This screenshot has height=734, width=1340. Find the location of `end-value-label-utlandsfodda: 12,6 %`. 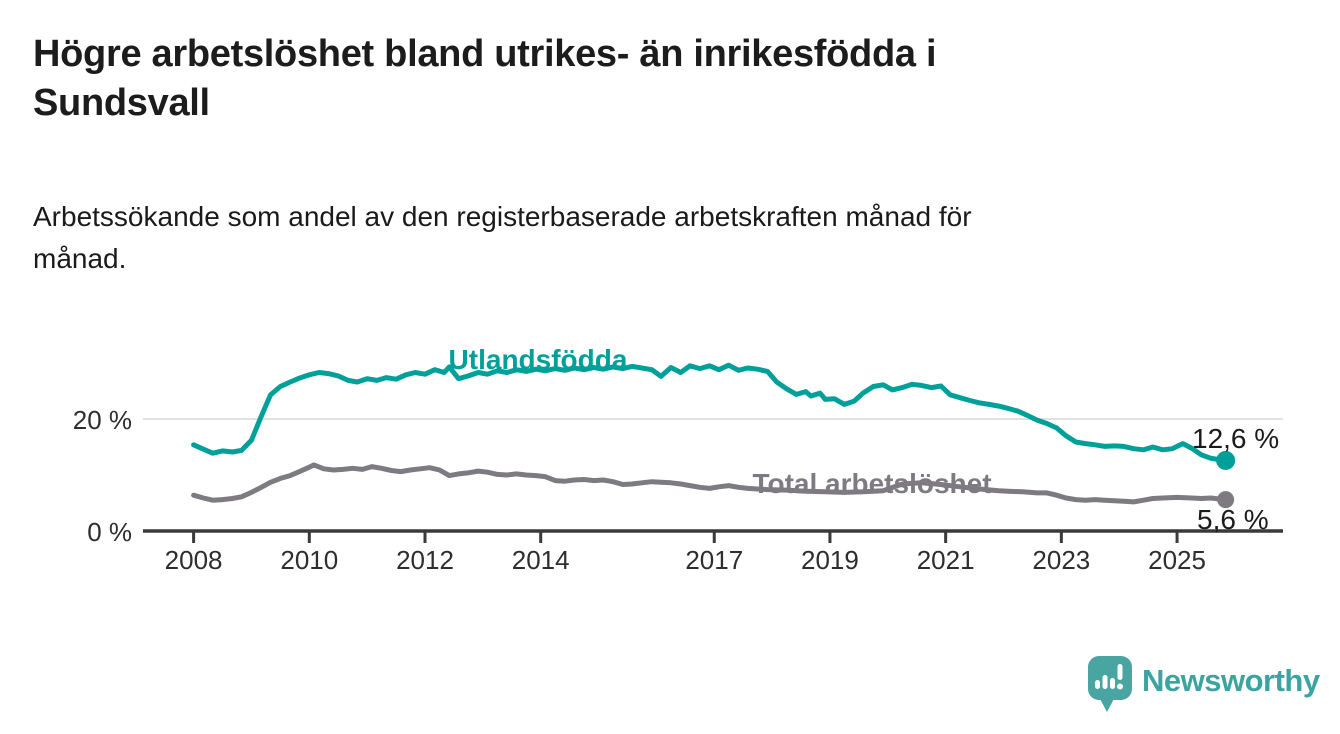

end-value-label-utlandsfodda: 12,6 % is located at coordinates (1236, 438).